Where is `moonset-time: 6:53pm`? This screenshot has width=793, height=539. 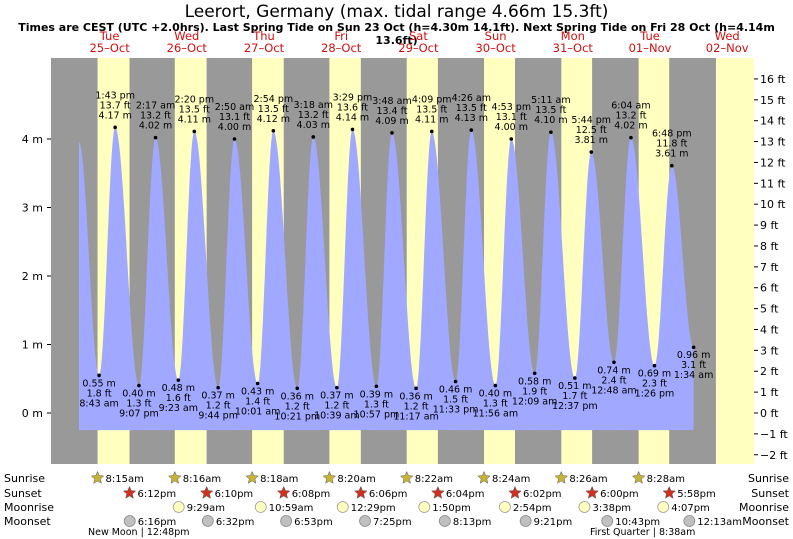 moonset-time: 6:53pm is located at coordinates (313, 522).